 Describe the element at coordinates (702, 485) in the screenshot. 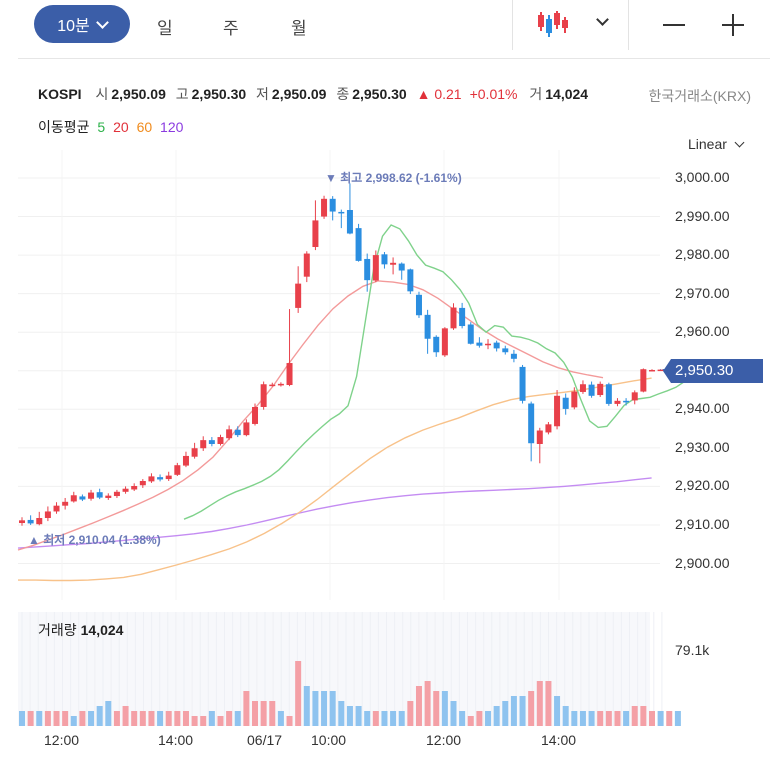

I see `y-tick-label: 2,920.00` at that location.